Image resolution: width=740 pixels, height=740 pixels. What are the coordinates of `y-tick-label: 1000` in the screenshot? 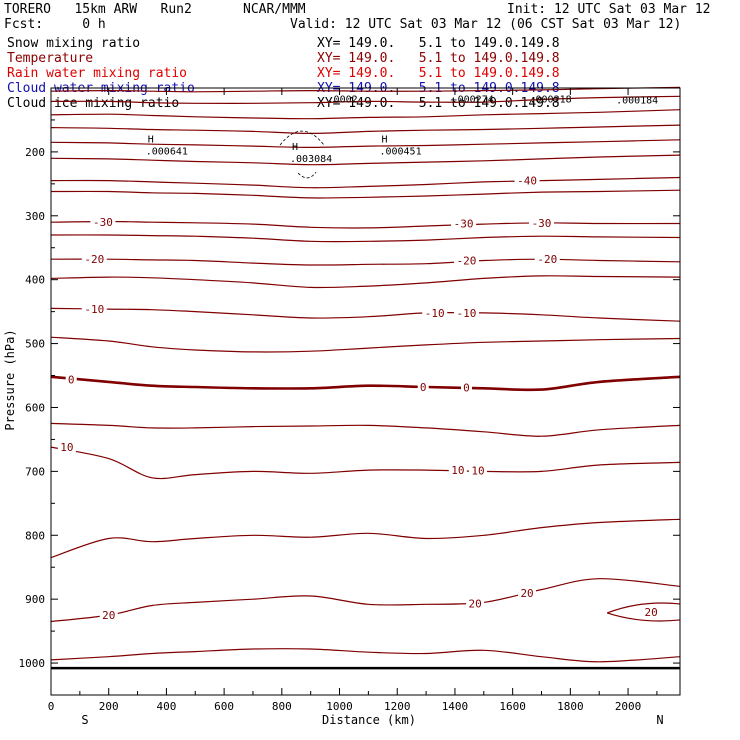 It's located at (32, 663).